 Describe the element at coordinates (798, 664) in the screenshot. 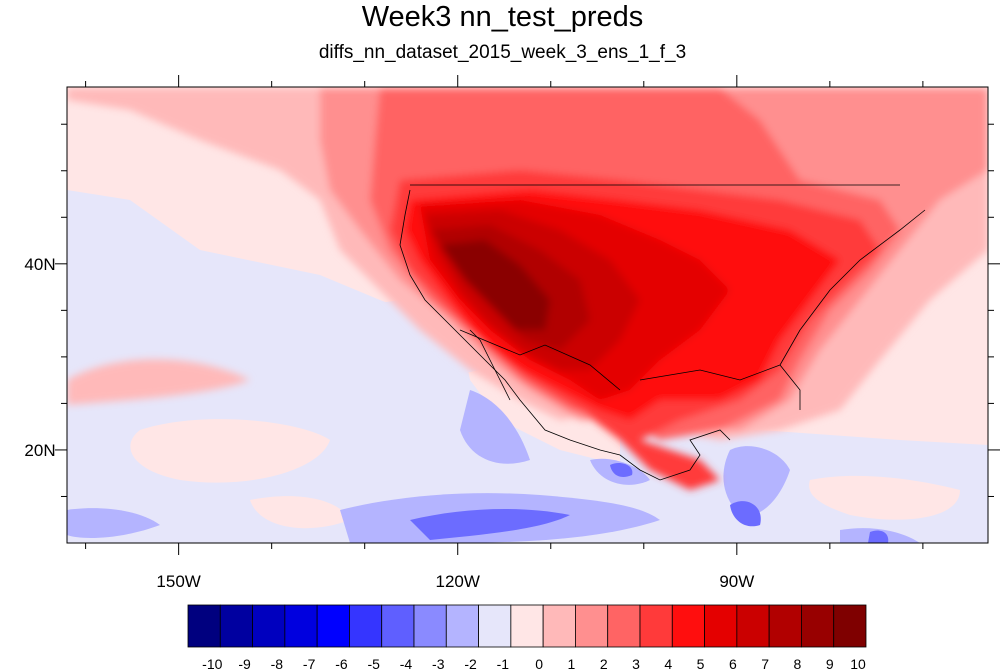

I see `colorbar-label: 8` at that location.